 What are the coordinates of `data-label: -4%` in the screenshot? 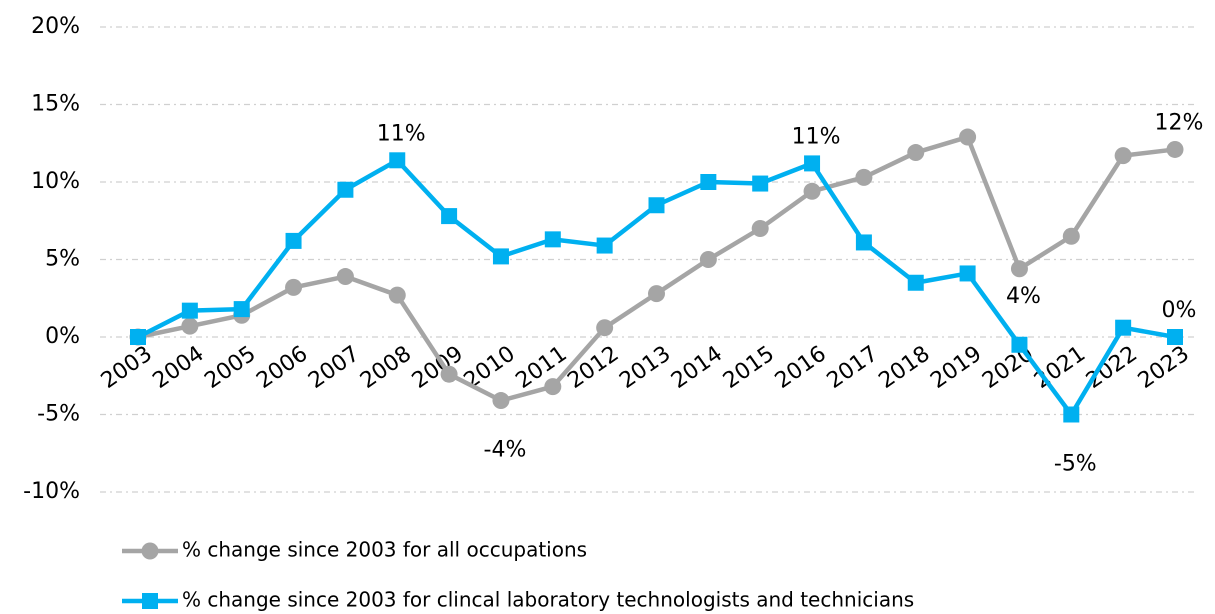 It's located at (505, 450).